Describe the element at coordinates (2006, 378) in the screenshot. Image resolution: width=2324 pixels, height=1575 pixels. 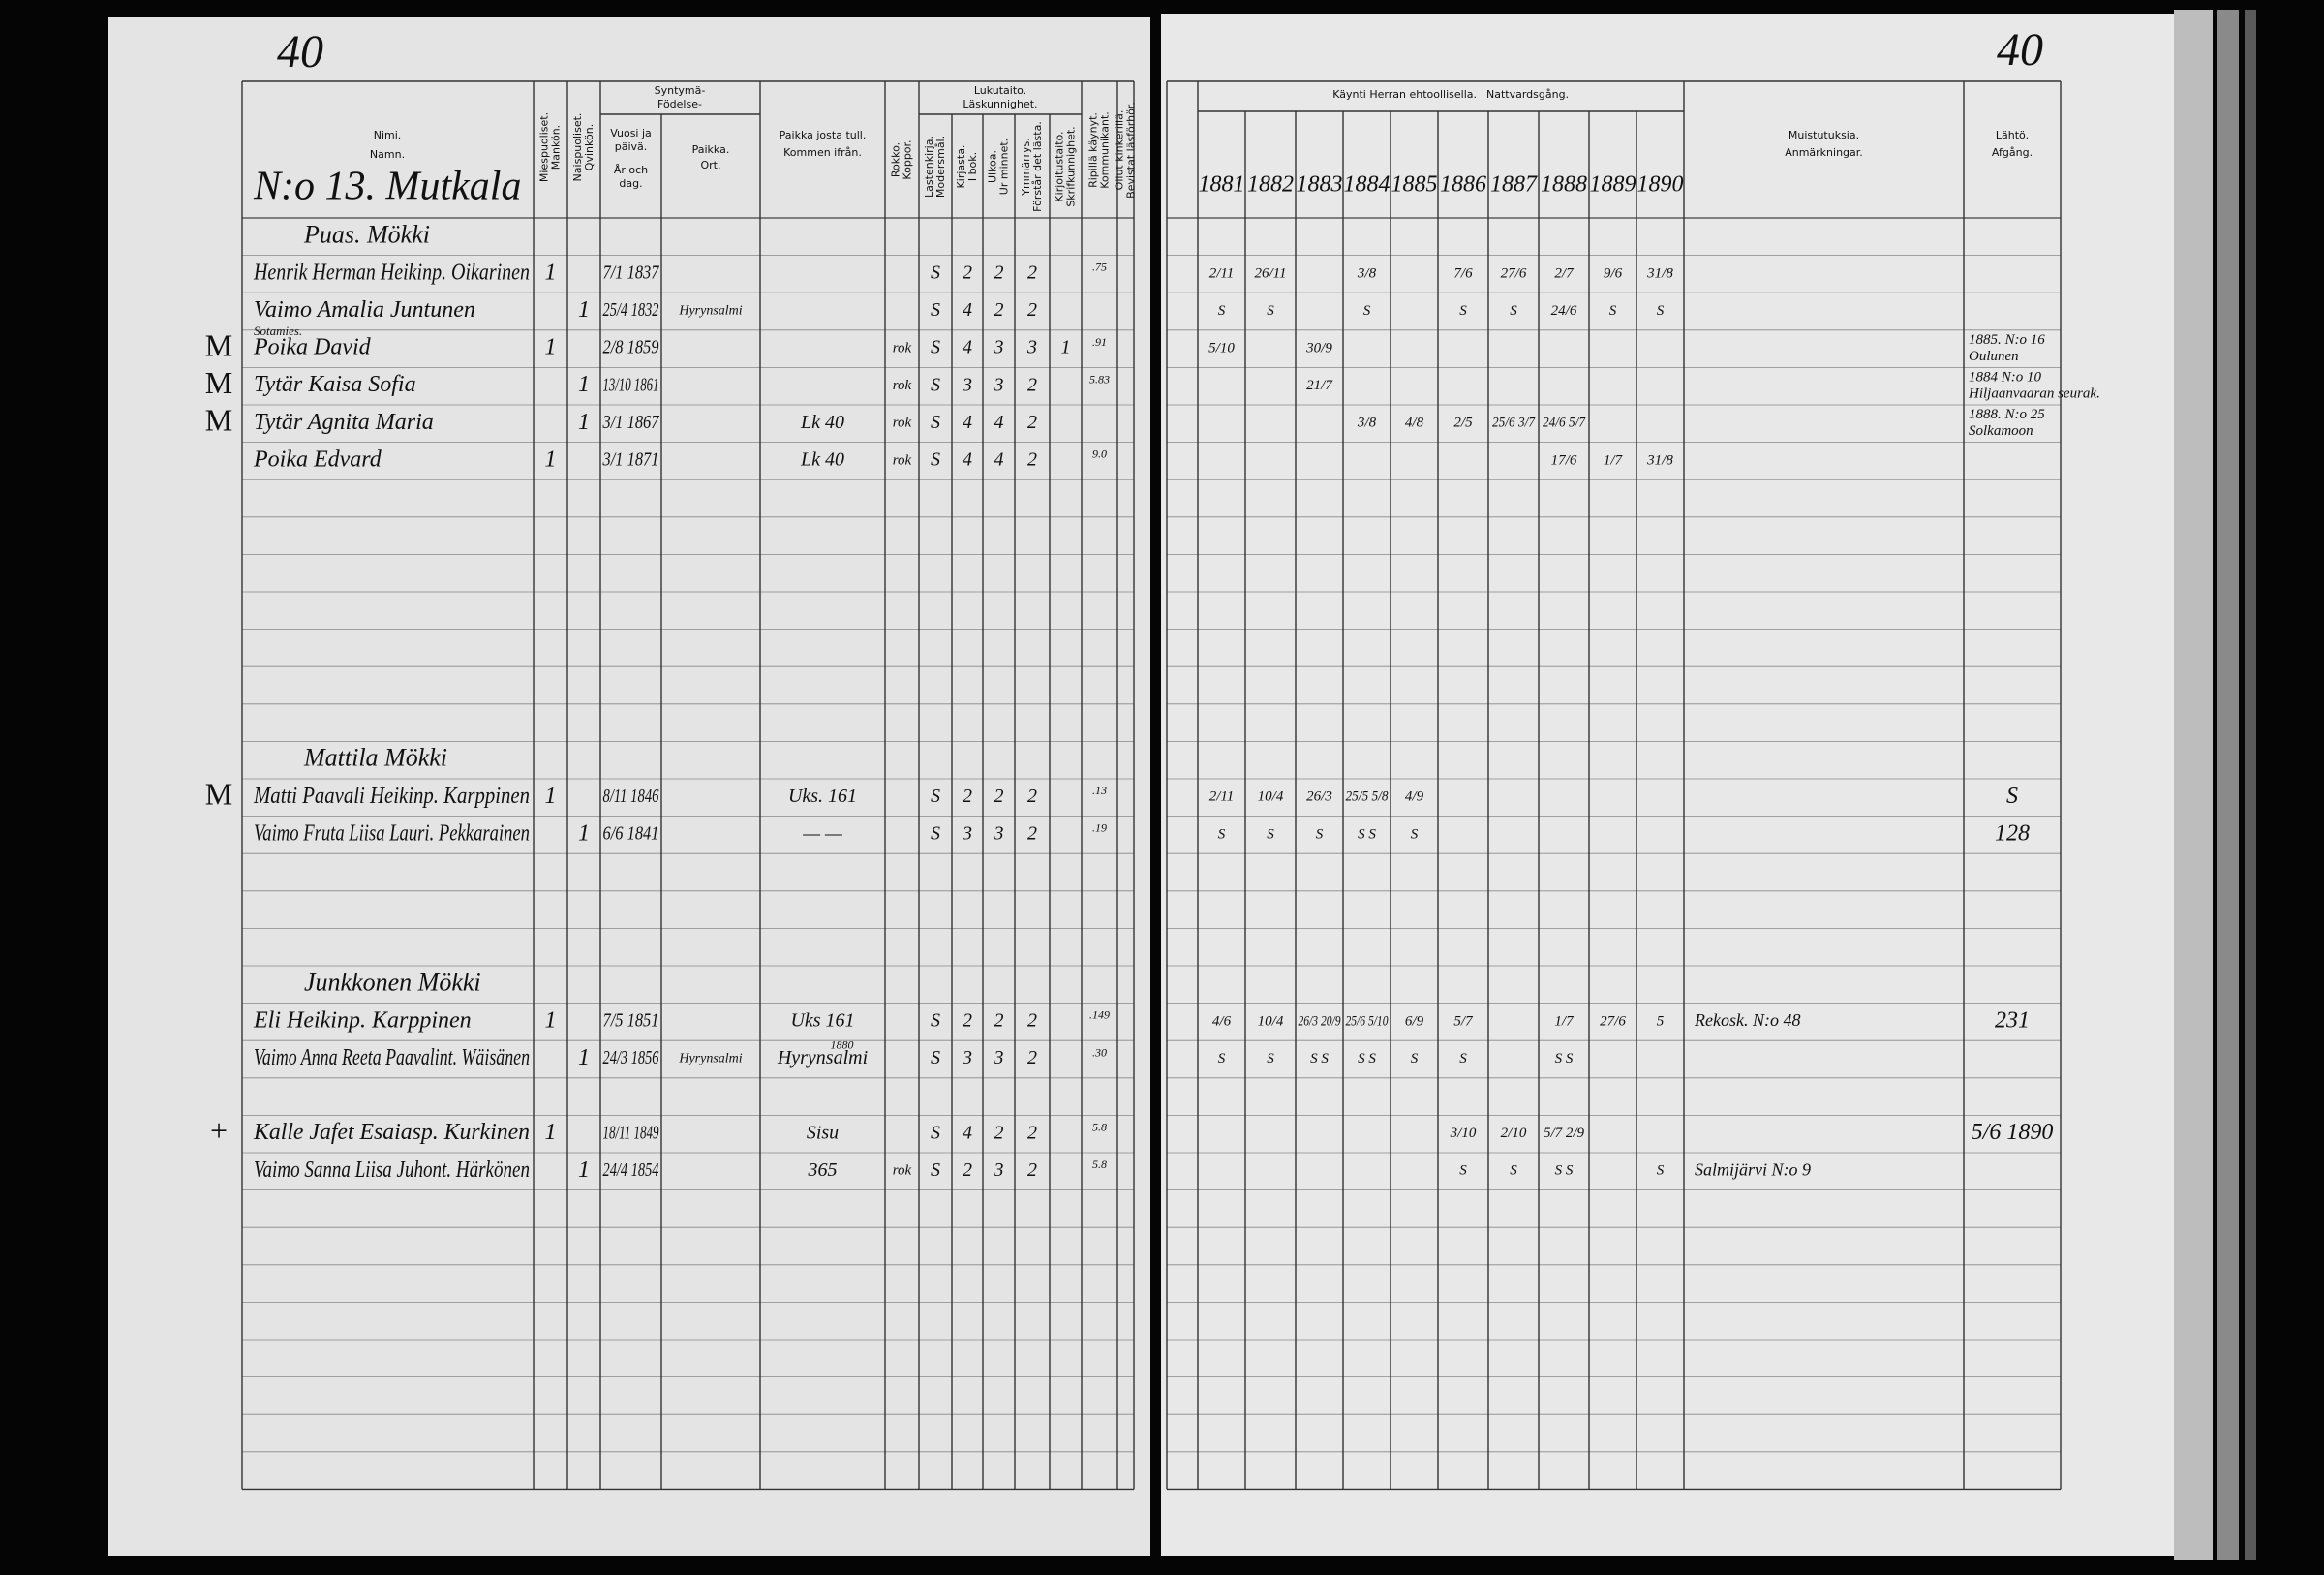
I see `departure: 1884 N:o 10` at that location.